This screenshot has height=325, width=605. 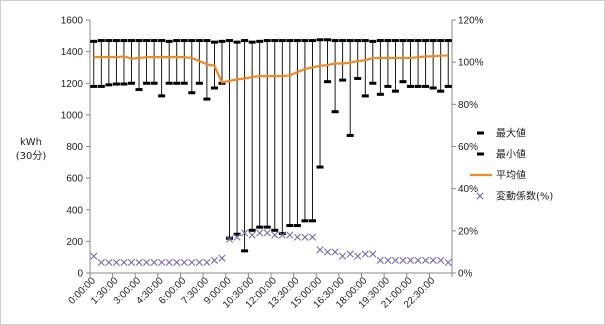 What do you see at coordinates (468, 231) in the screenshot?
I see `y-right-tick-label: 20%` at bounding box center [468, 231].